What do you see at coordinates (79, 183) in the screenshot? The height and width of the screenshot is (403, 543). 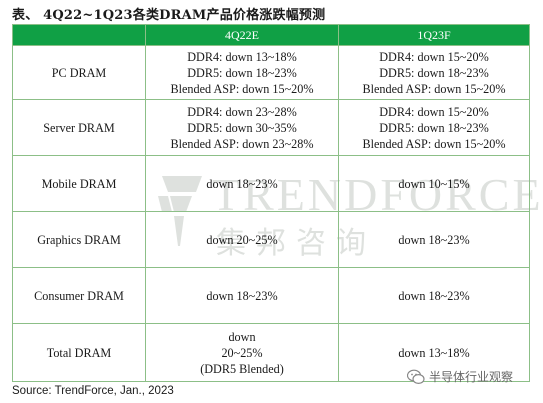 I see `row-label: Mobile DRAM` at bounding box center [79, 183].